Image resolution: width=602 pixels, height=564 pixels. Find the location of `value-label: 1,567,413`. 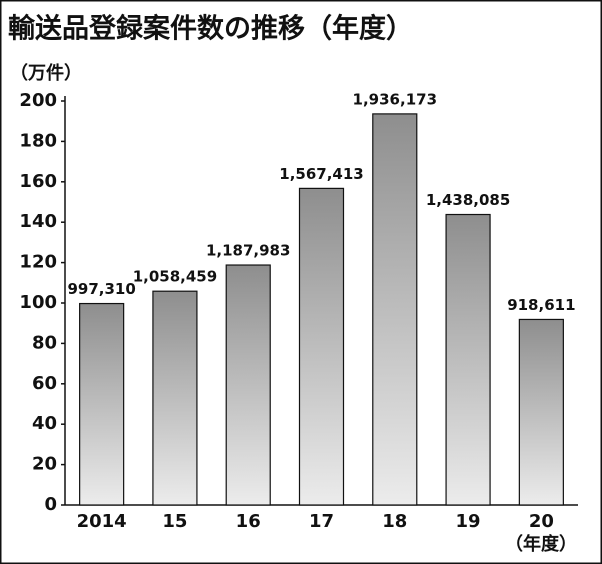

value-label: 1,567,413 is located at coordinates (321, 174).